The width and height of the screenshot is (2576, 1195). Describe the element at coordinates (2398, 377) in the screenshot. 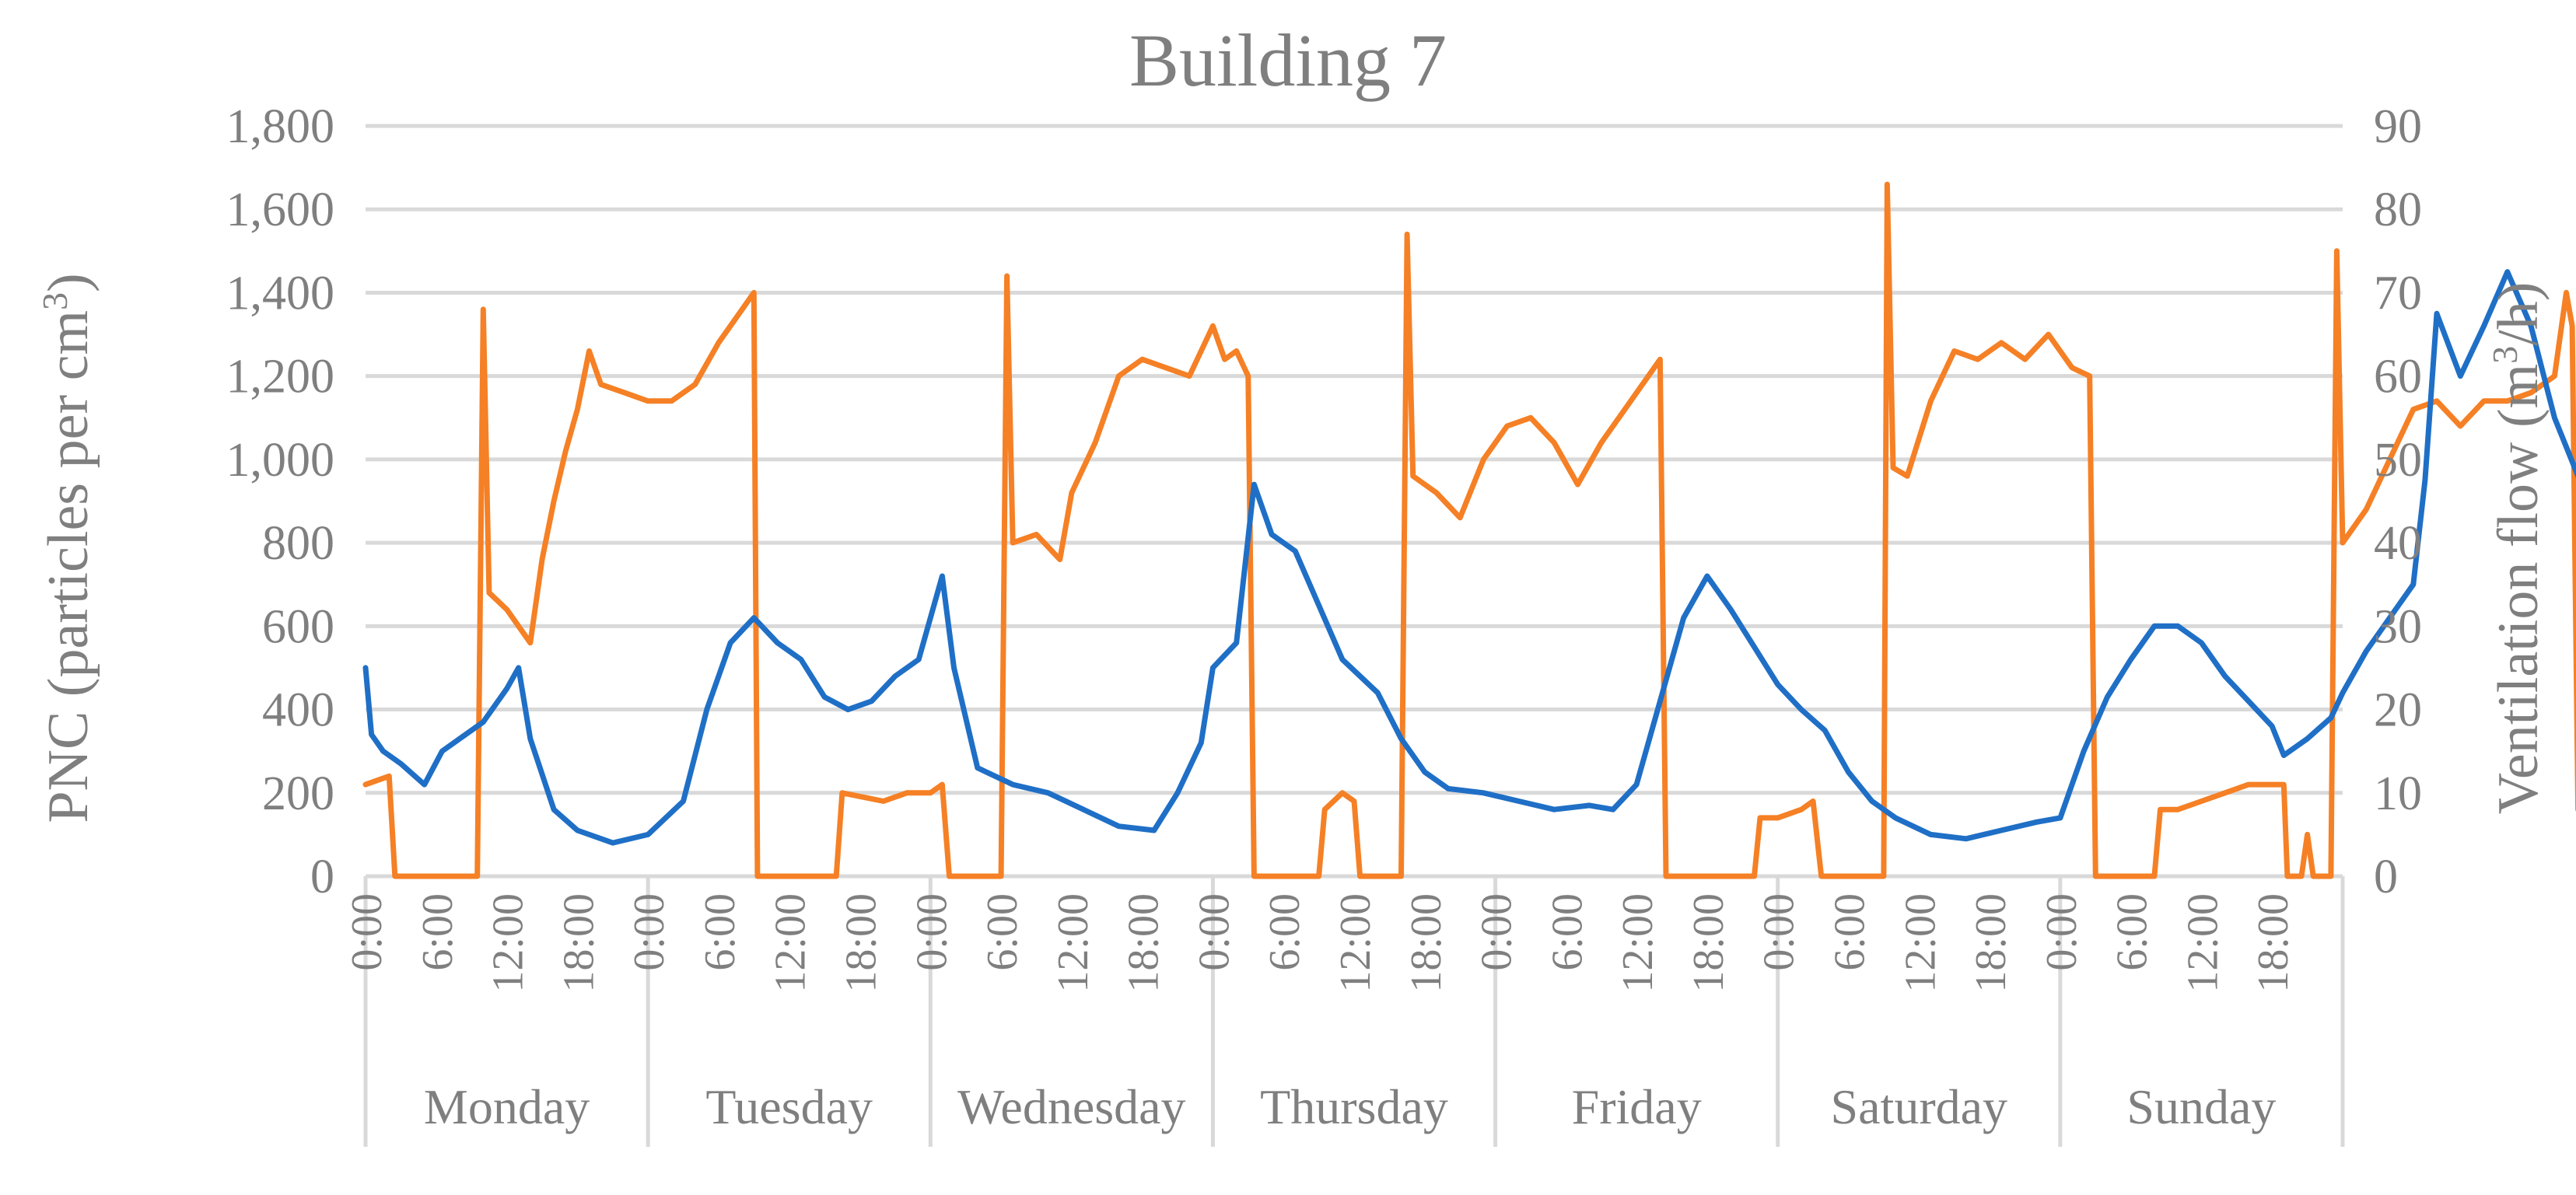

I see `y2-tick-label: 60` at that location.